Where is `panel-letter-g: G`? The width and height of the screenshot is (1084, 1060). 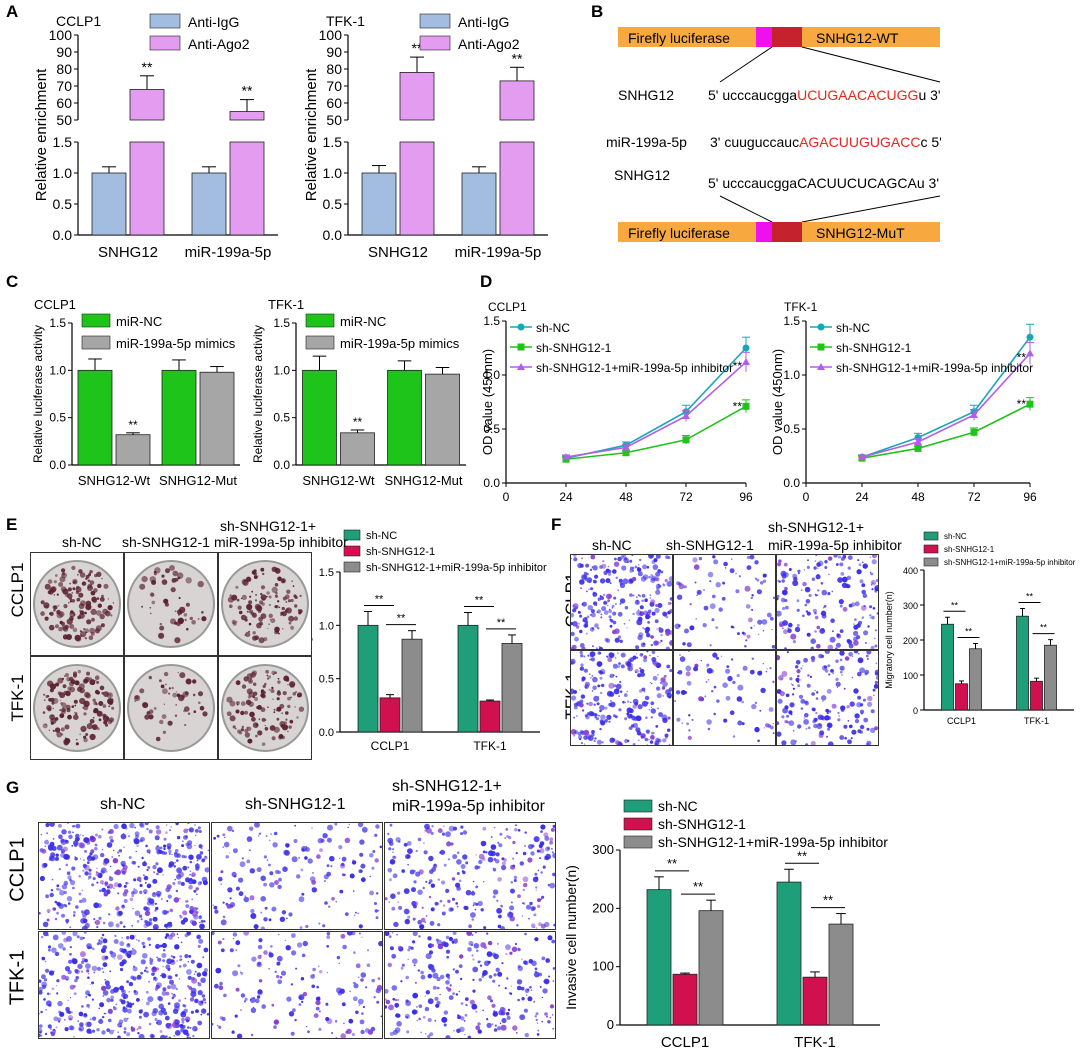
panel-letter-g: G is located at coordinates (13, 787).